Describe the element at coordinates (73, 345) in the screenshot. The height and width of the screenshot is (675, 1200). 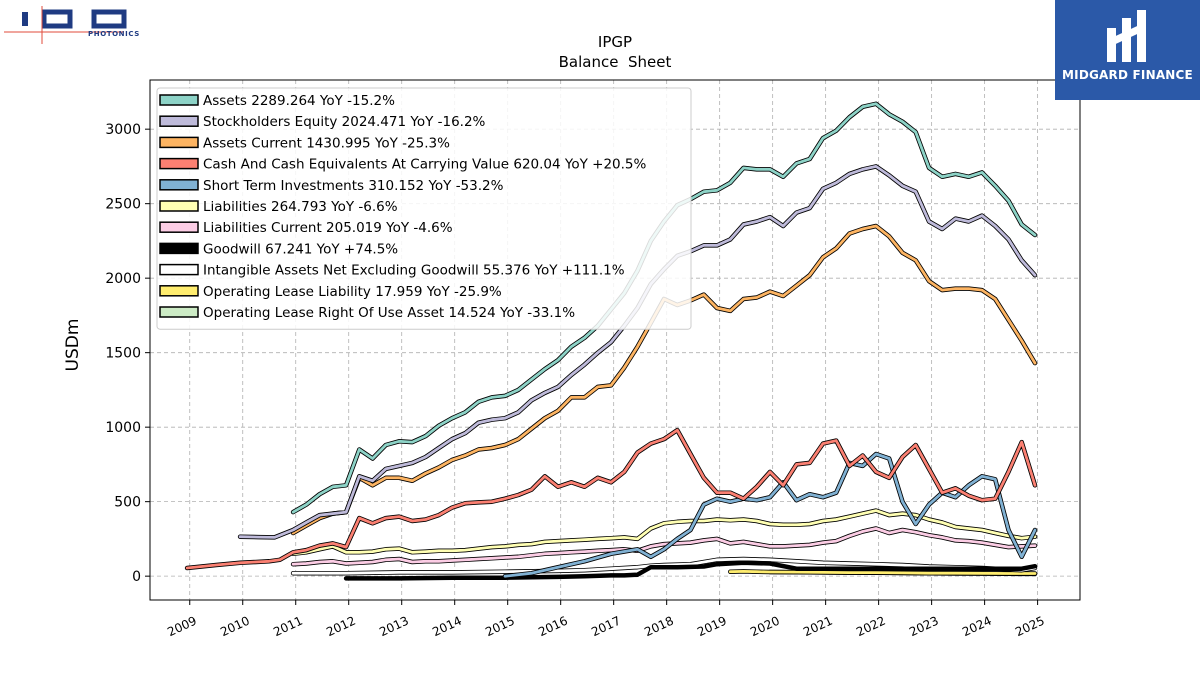
I see `y-axis-label: USDm` at that location.